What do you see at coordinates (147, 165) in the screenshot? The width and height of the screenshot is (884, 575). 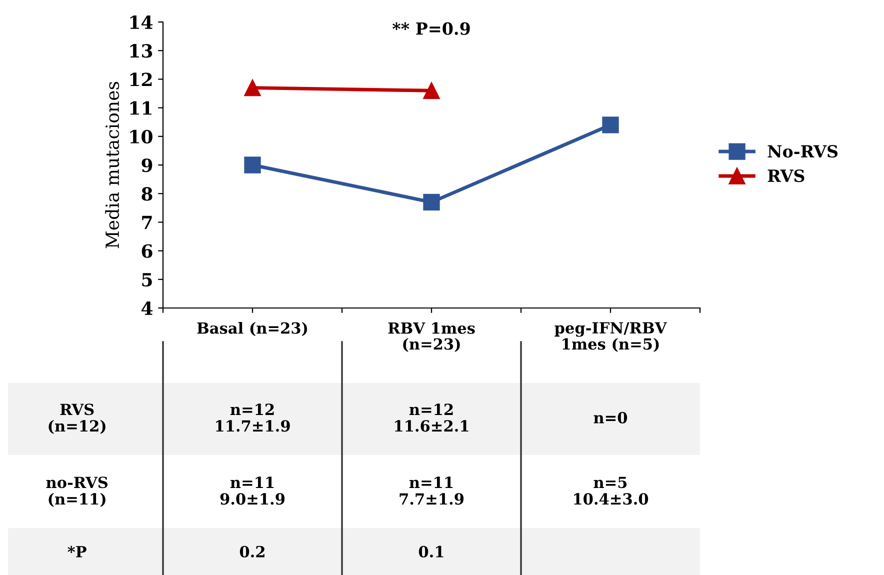 I see `y-tick-label: 9` at bounding box center [147, 165].